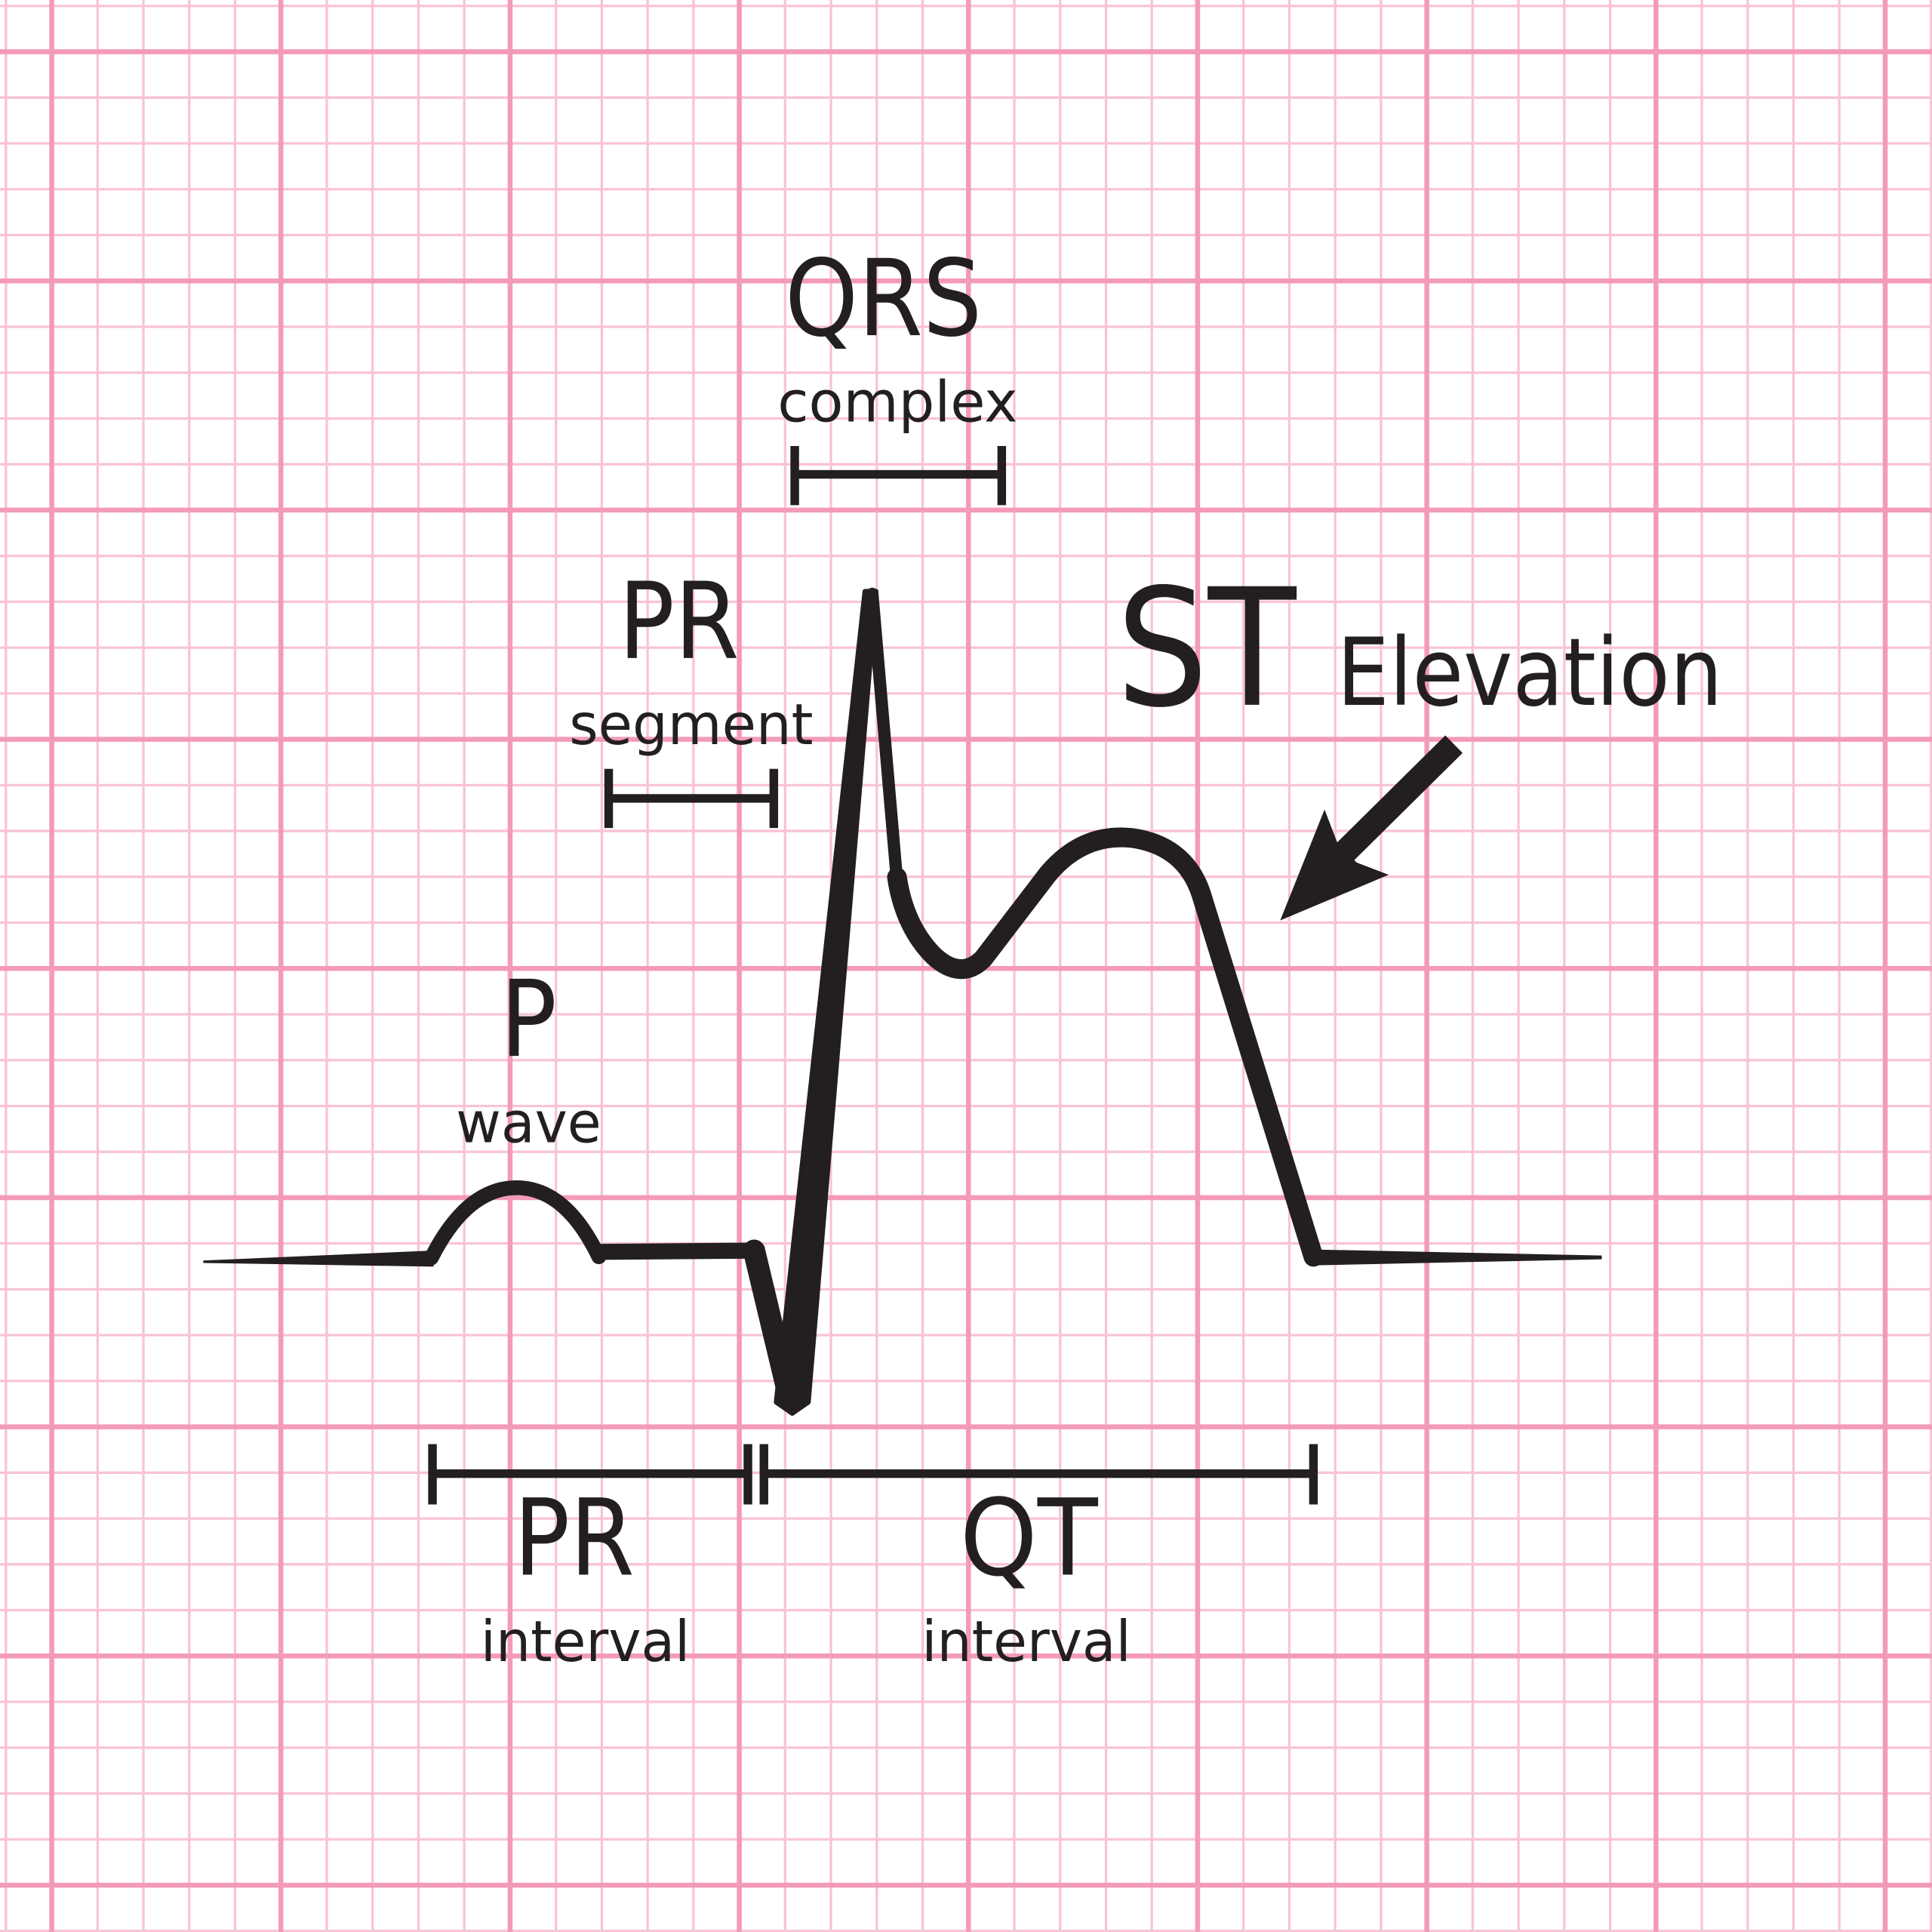 The image size is (1932, 1932). I want to click on p-wave, so click(515, 1223).